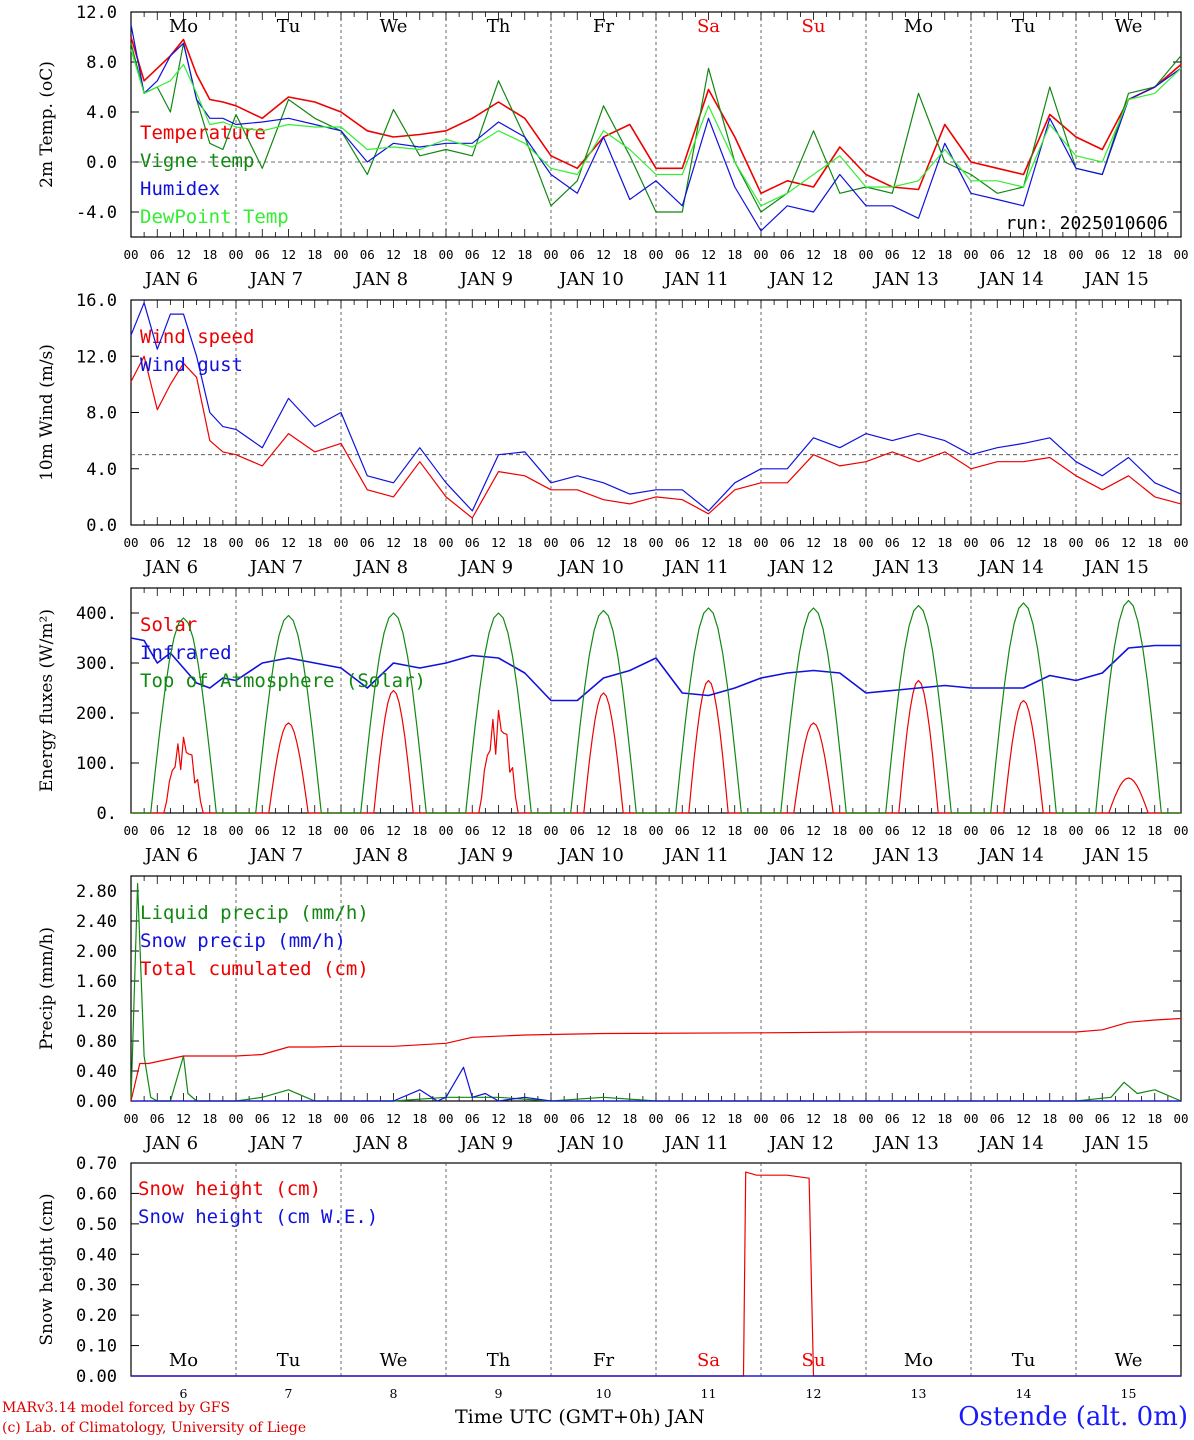  Describe the element at coordinates (800, 855) in the screenshot. I see `energy-date-label: JAN 12` at that location.